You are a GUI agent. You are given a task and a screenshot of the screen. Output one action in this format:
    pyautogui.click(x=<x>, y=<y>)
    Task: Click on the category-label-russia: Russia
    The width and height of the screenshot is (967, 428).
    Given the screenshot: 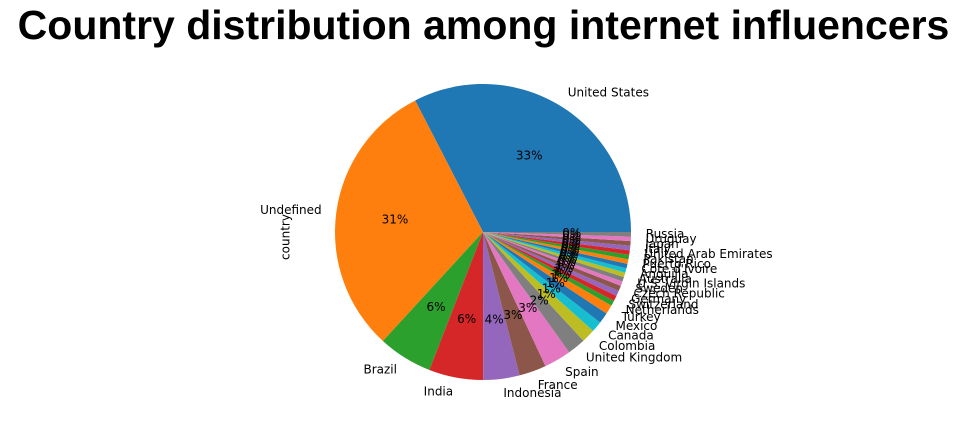 What is the action you would take?
    pyautogui.click(x=665, y=234)
    